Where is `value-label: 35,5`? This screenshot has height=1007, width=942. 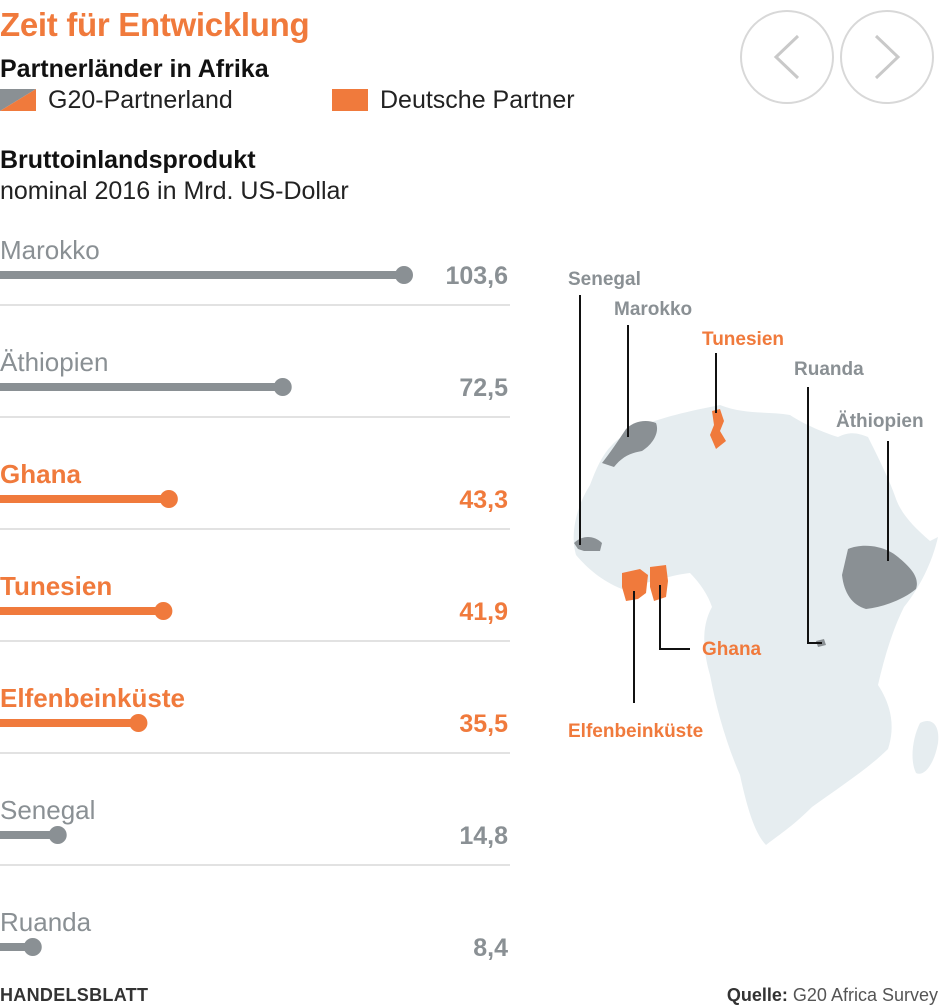 value-label: 35,5 is located at coordinates (483, 724).